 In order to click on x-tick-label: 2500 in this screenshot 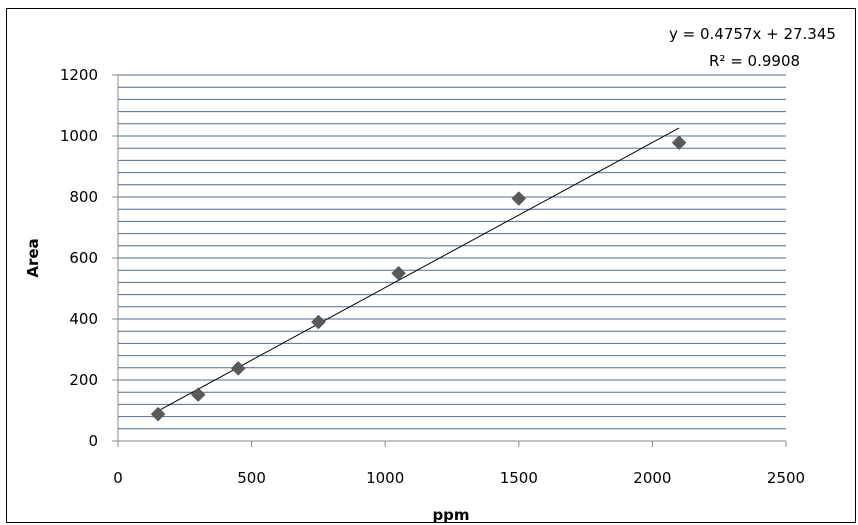, I will do `click(786, 478)`.